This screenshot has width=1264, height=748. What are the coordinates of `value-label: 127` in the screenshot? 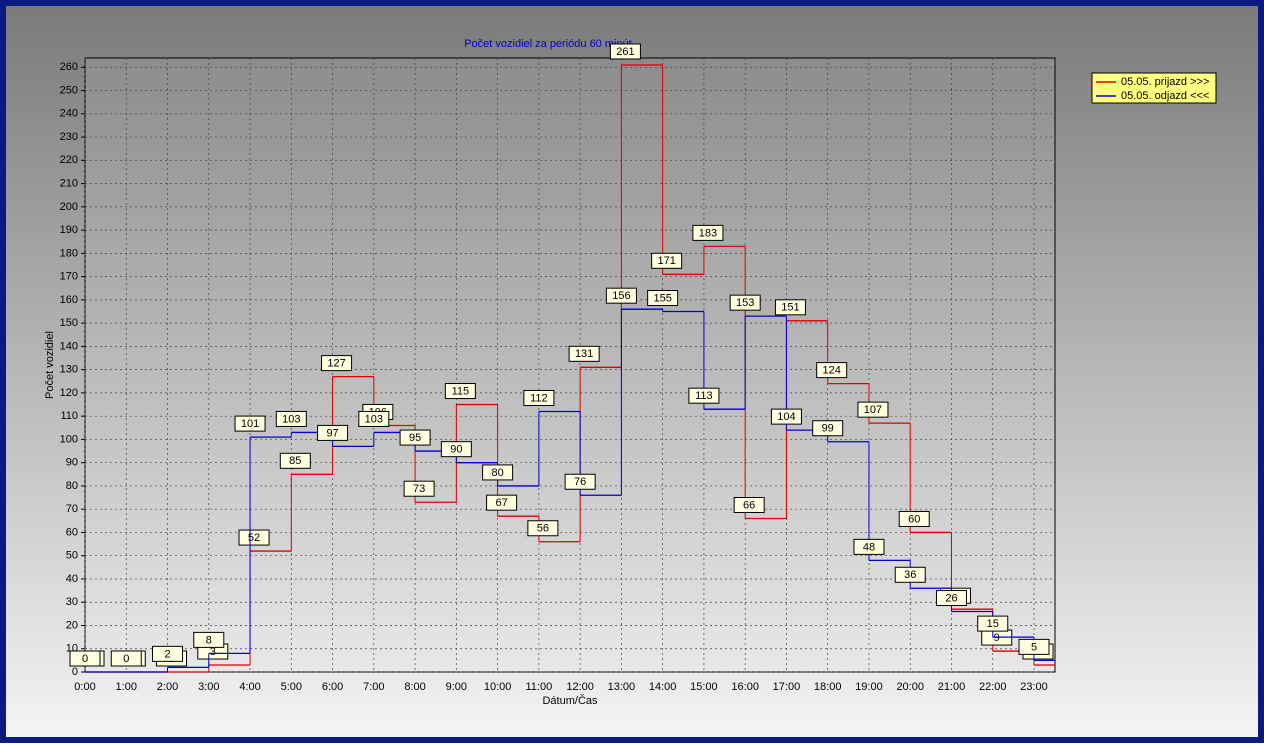 It's located at (336, 364).